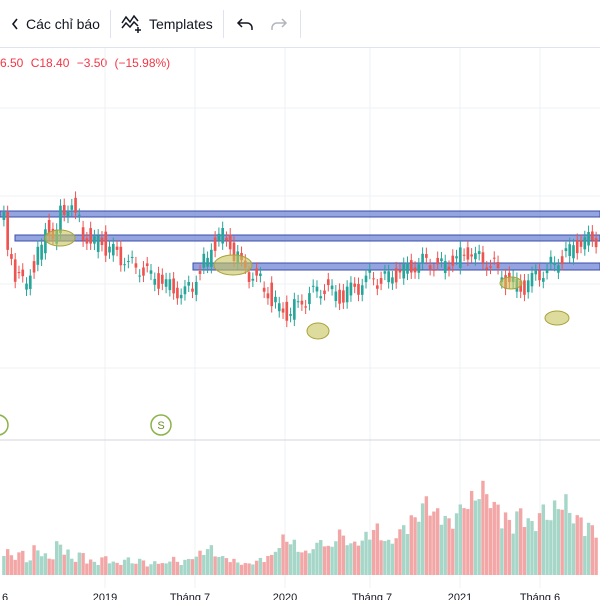  What do you see at coordinates (300, 214) in the screenshot?
I see `resistance-zone` at bounding box center [300, 214].